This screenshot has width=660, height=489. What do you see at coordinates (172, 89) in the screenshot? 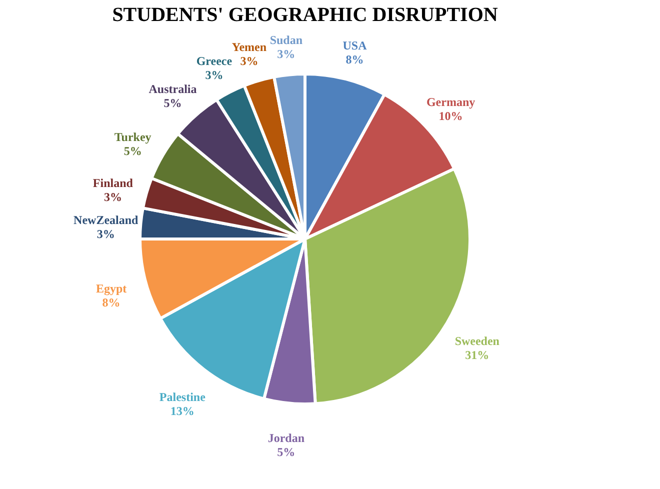
I see `slice-label: Australia` at bounding box center [172, 89].